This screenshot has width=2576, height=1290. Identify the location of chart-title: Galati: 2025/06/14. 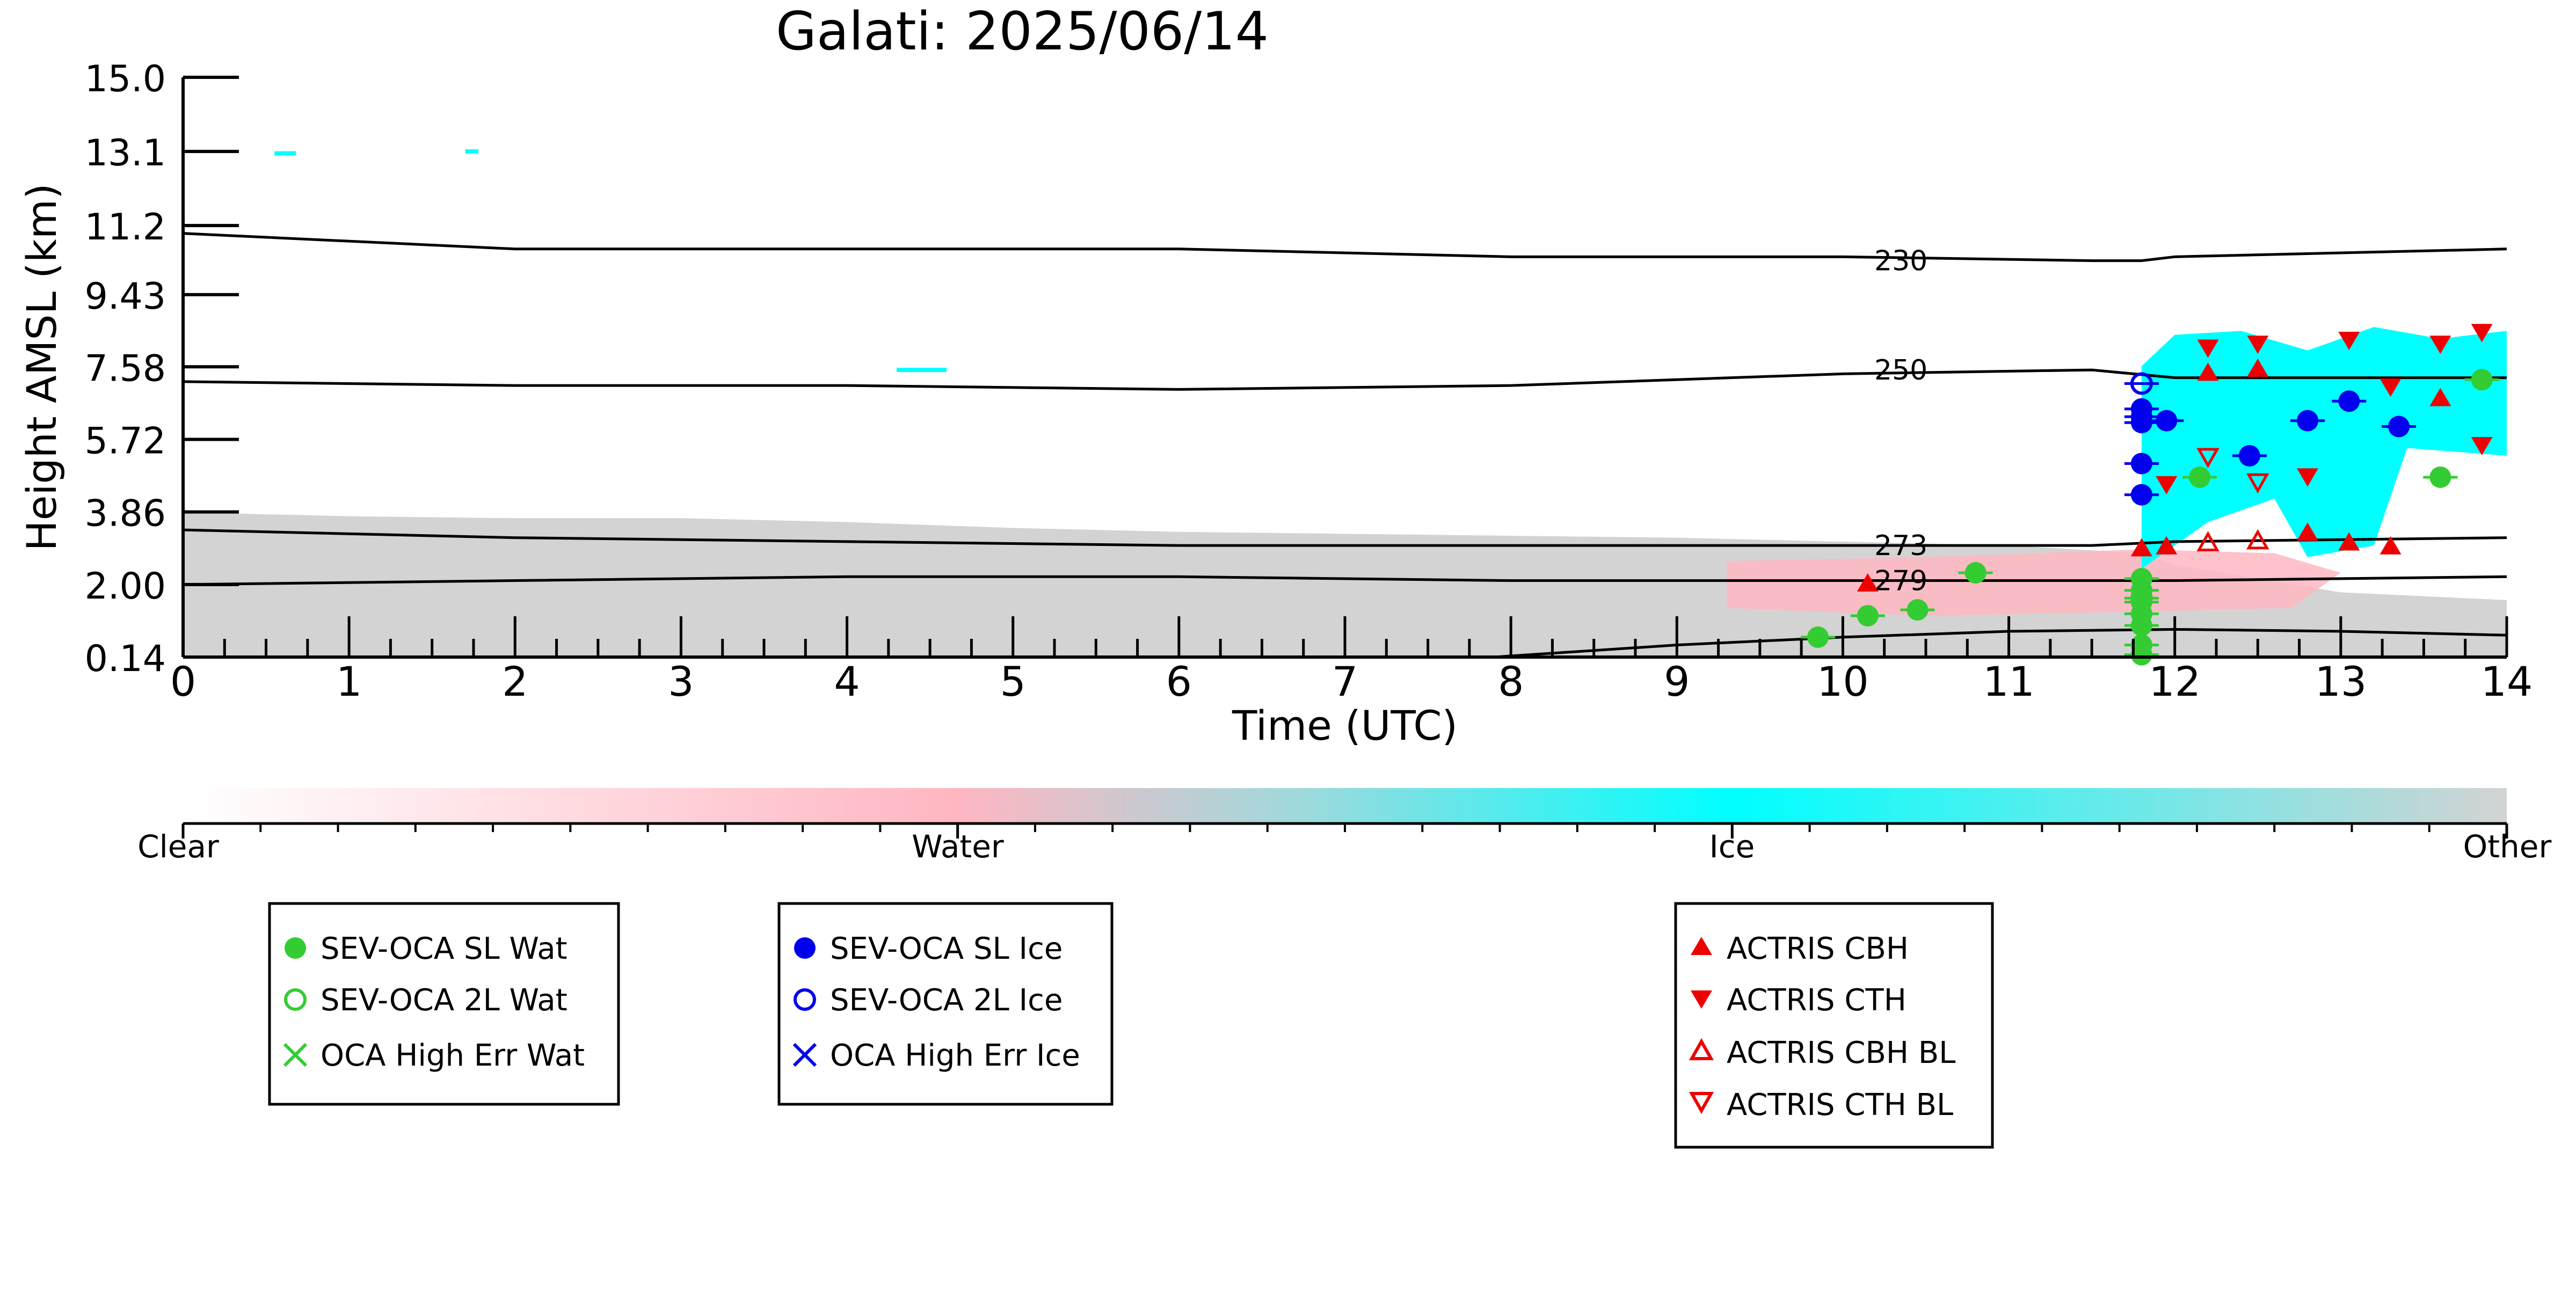
(1022, 31).